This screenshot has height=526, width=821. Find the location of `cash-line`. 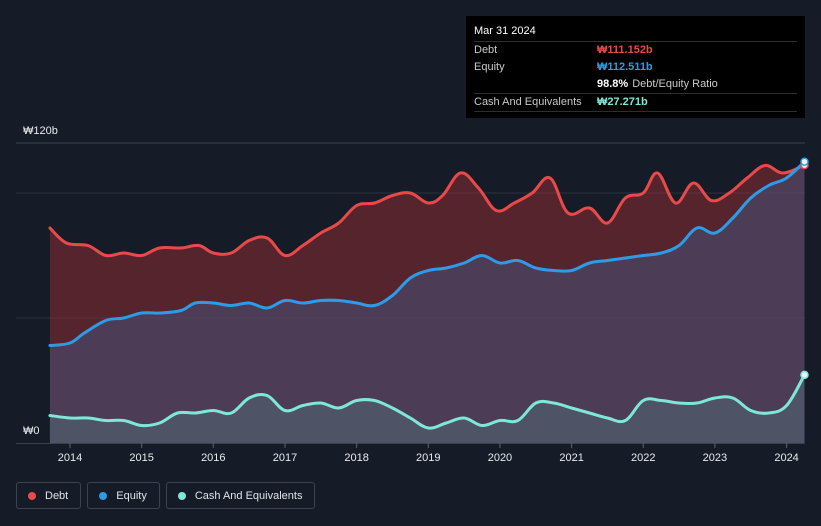

cash-line is located at coordinates (427, 401).